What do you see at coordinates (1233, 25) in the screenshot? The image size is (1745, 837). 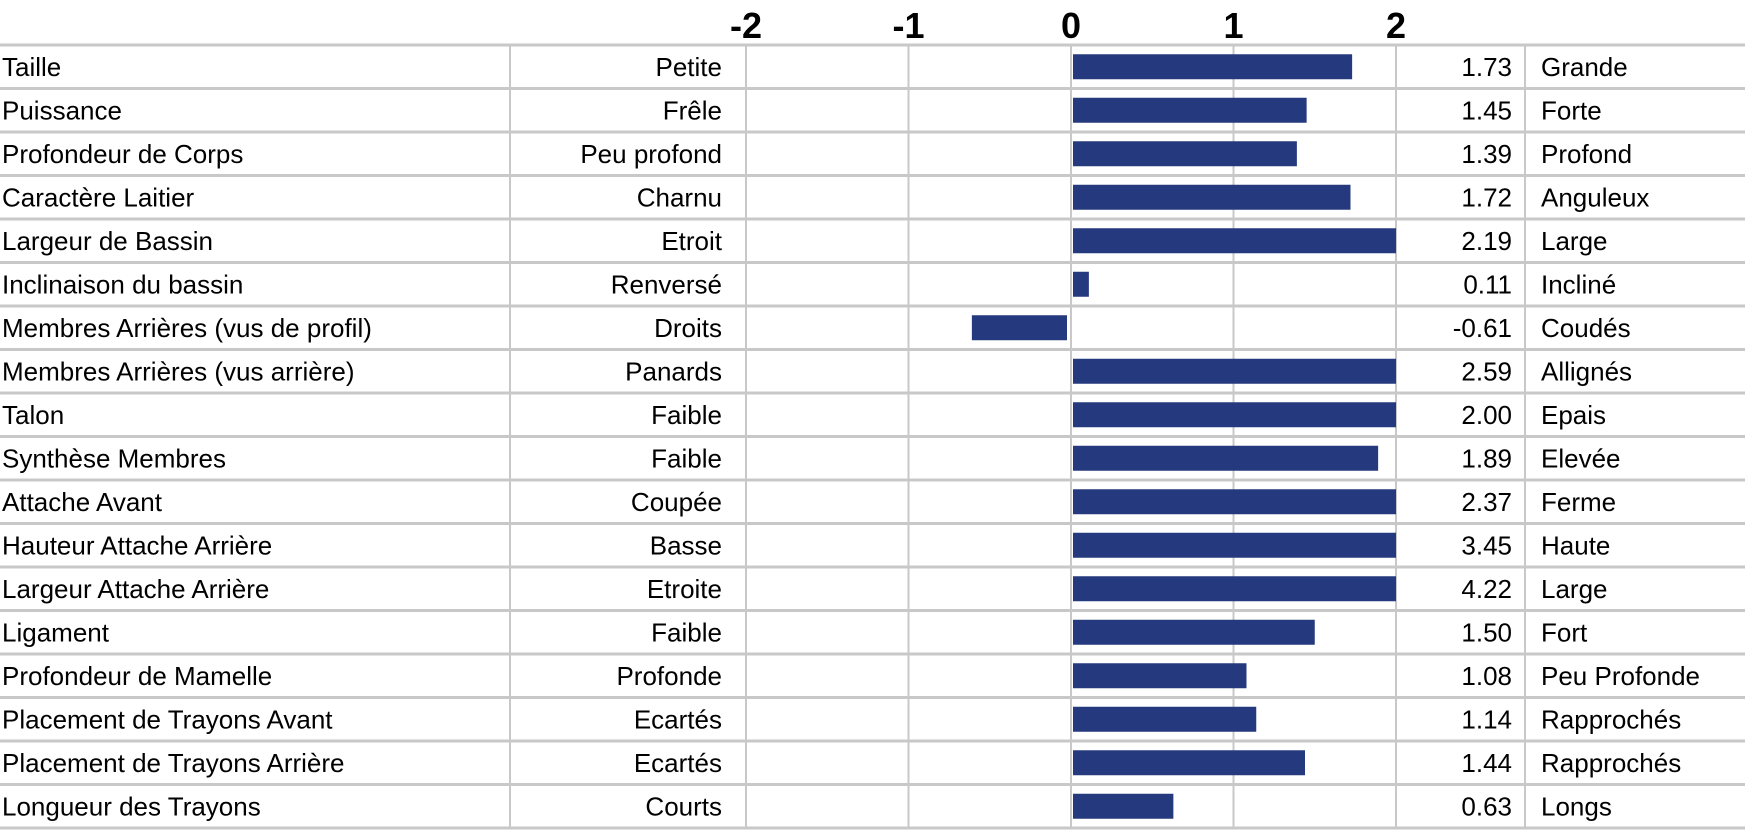 I see `x-tick-label: 1` at bounding box center [1233, 25].